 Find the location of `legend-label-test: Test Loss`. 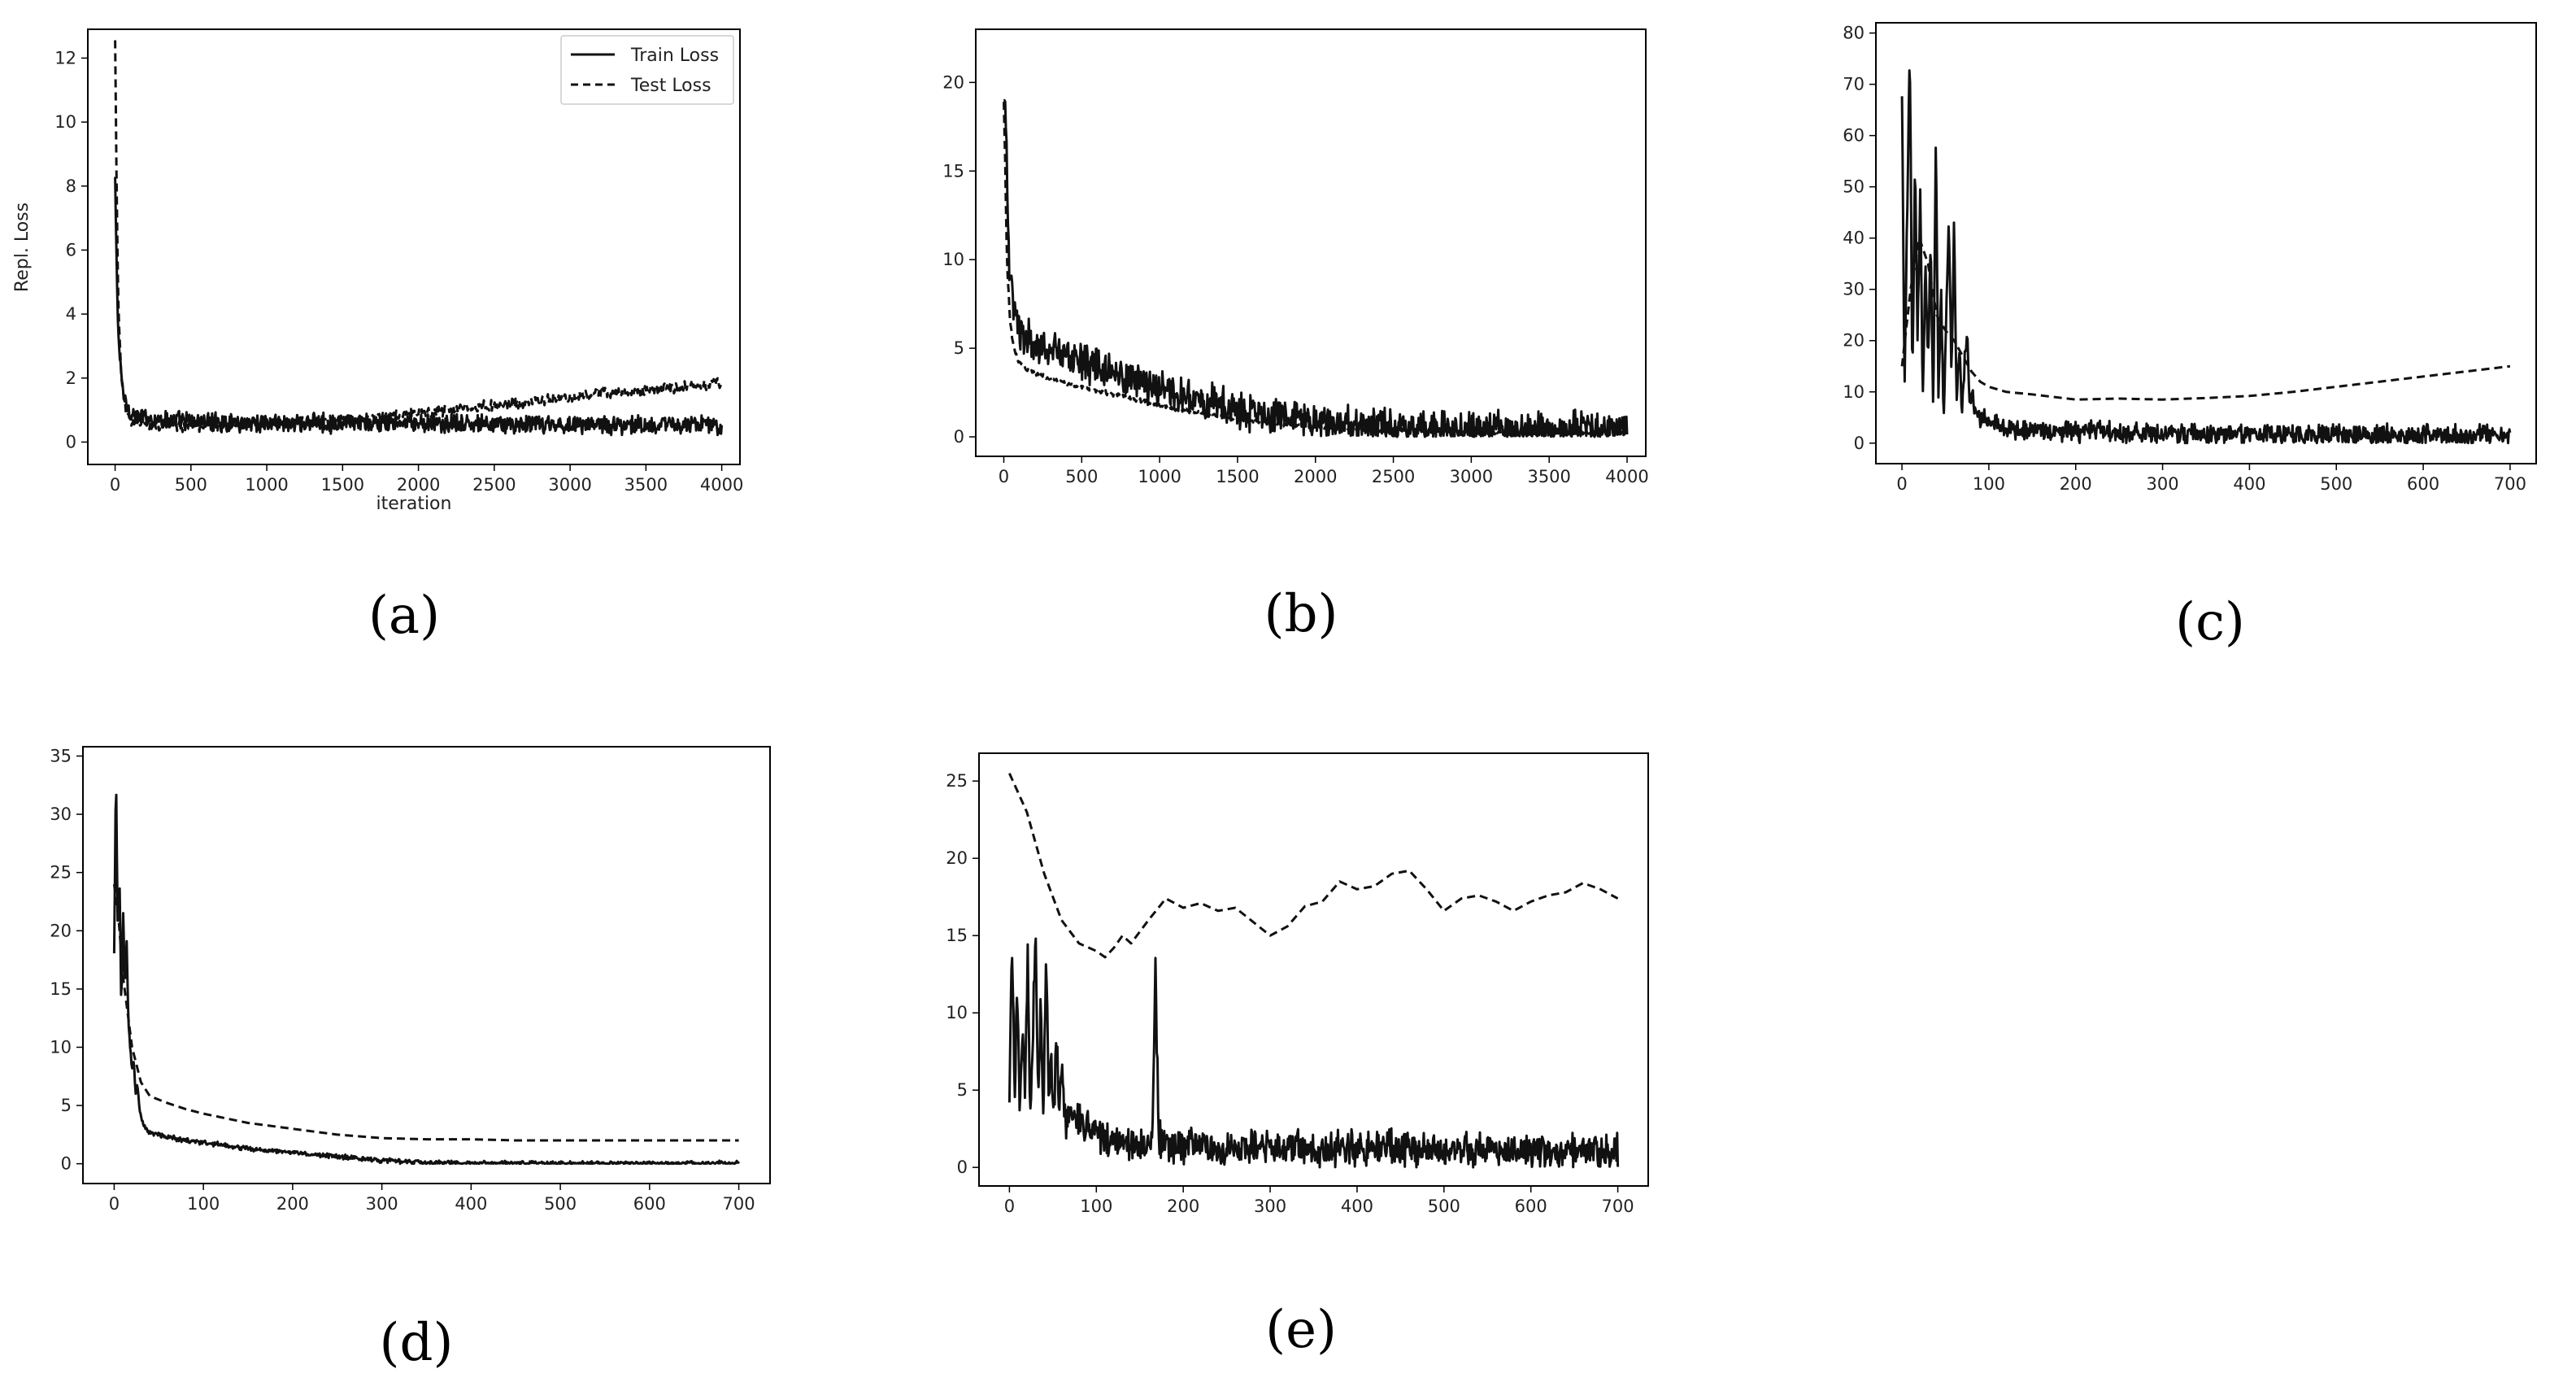

legend-label-test: Test Loss is located at coordinates (671, 86).